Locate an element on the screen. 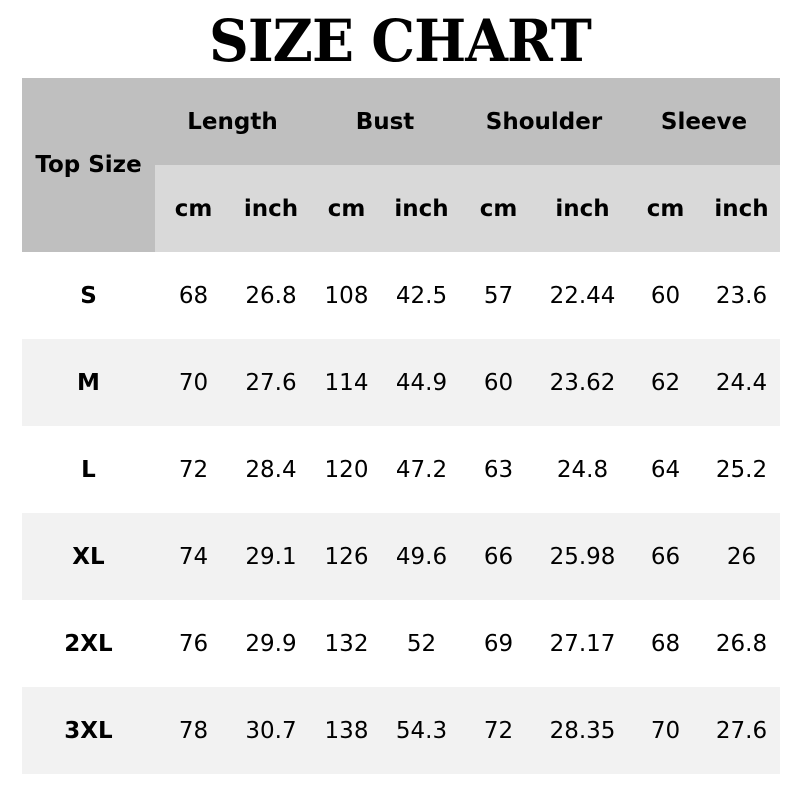 Image resolution: width=800 pixels, height=800 pixels. page-title: SIZE CHART is located at coordinates (400, 41).